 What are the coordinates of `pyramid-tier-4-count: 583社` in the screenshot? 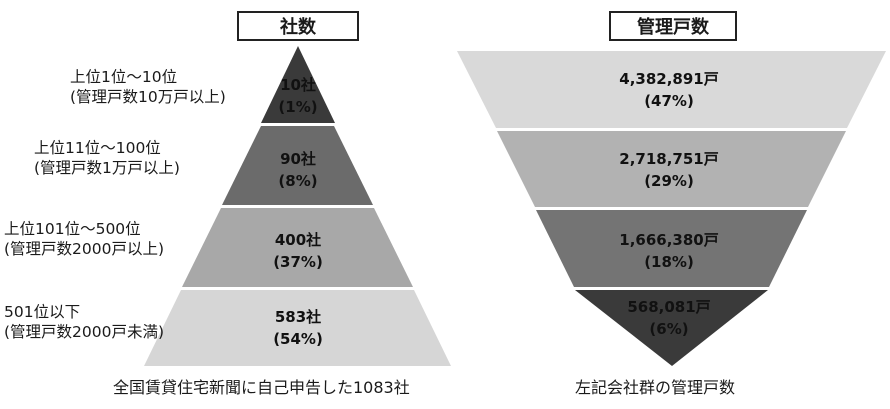 It's located at (298, 317).